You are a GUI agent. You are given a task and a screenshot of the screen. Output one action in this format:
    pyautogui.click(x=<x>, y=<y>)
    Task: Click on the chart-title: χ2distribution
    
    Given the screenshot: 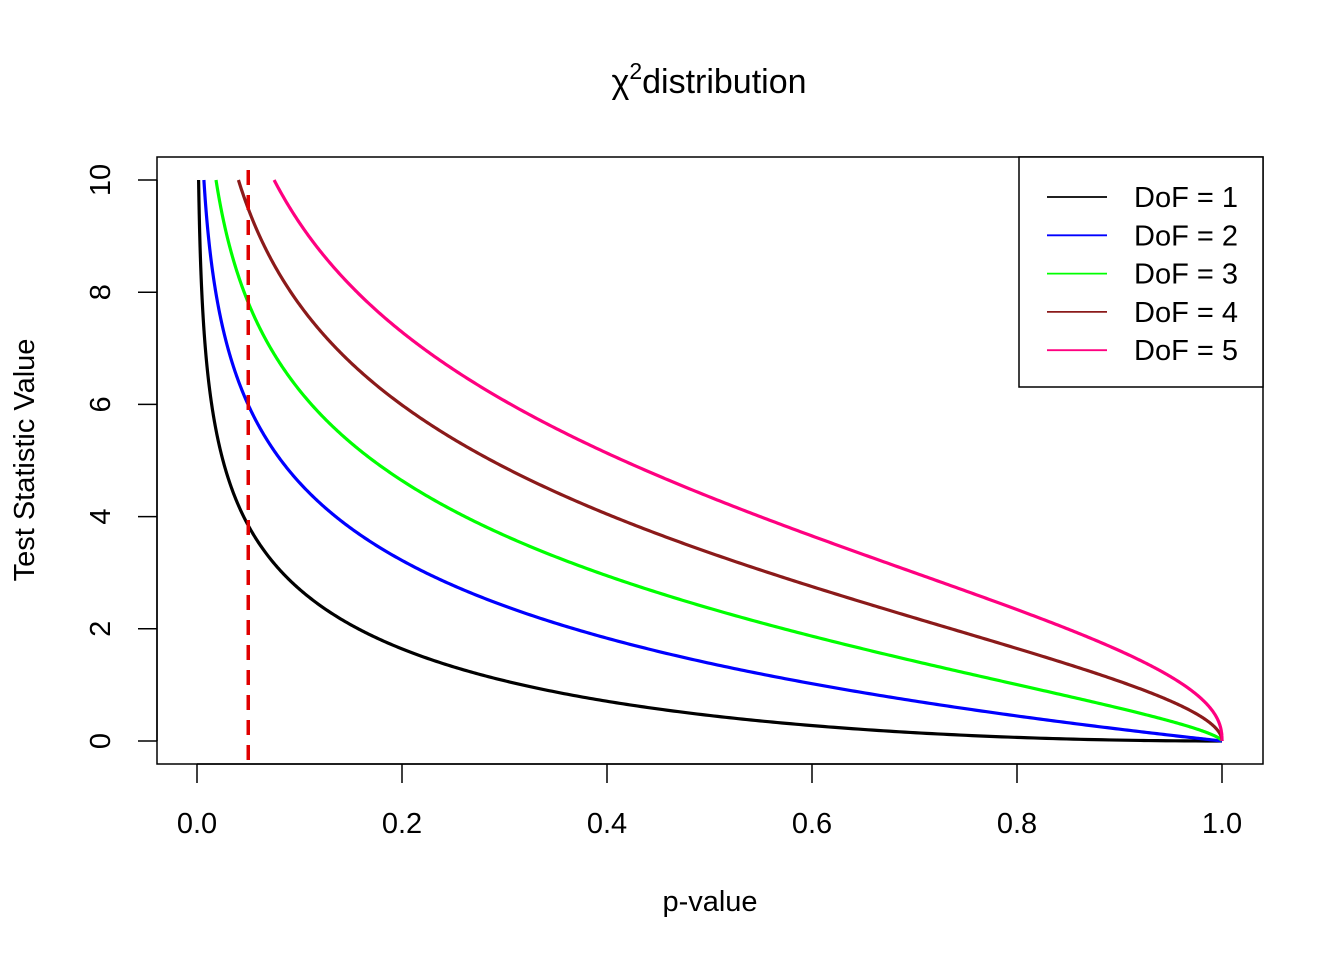 What is the action you would take?
    pyautogui.click(x=708, y=79)
    